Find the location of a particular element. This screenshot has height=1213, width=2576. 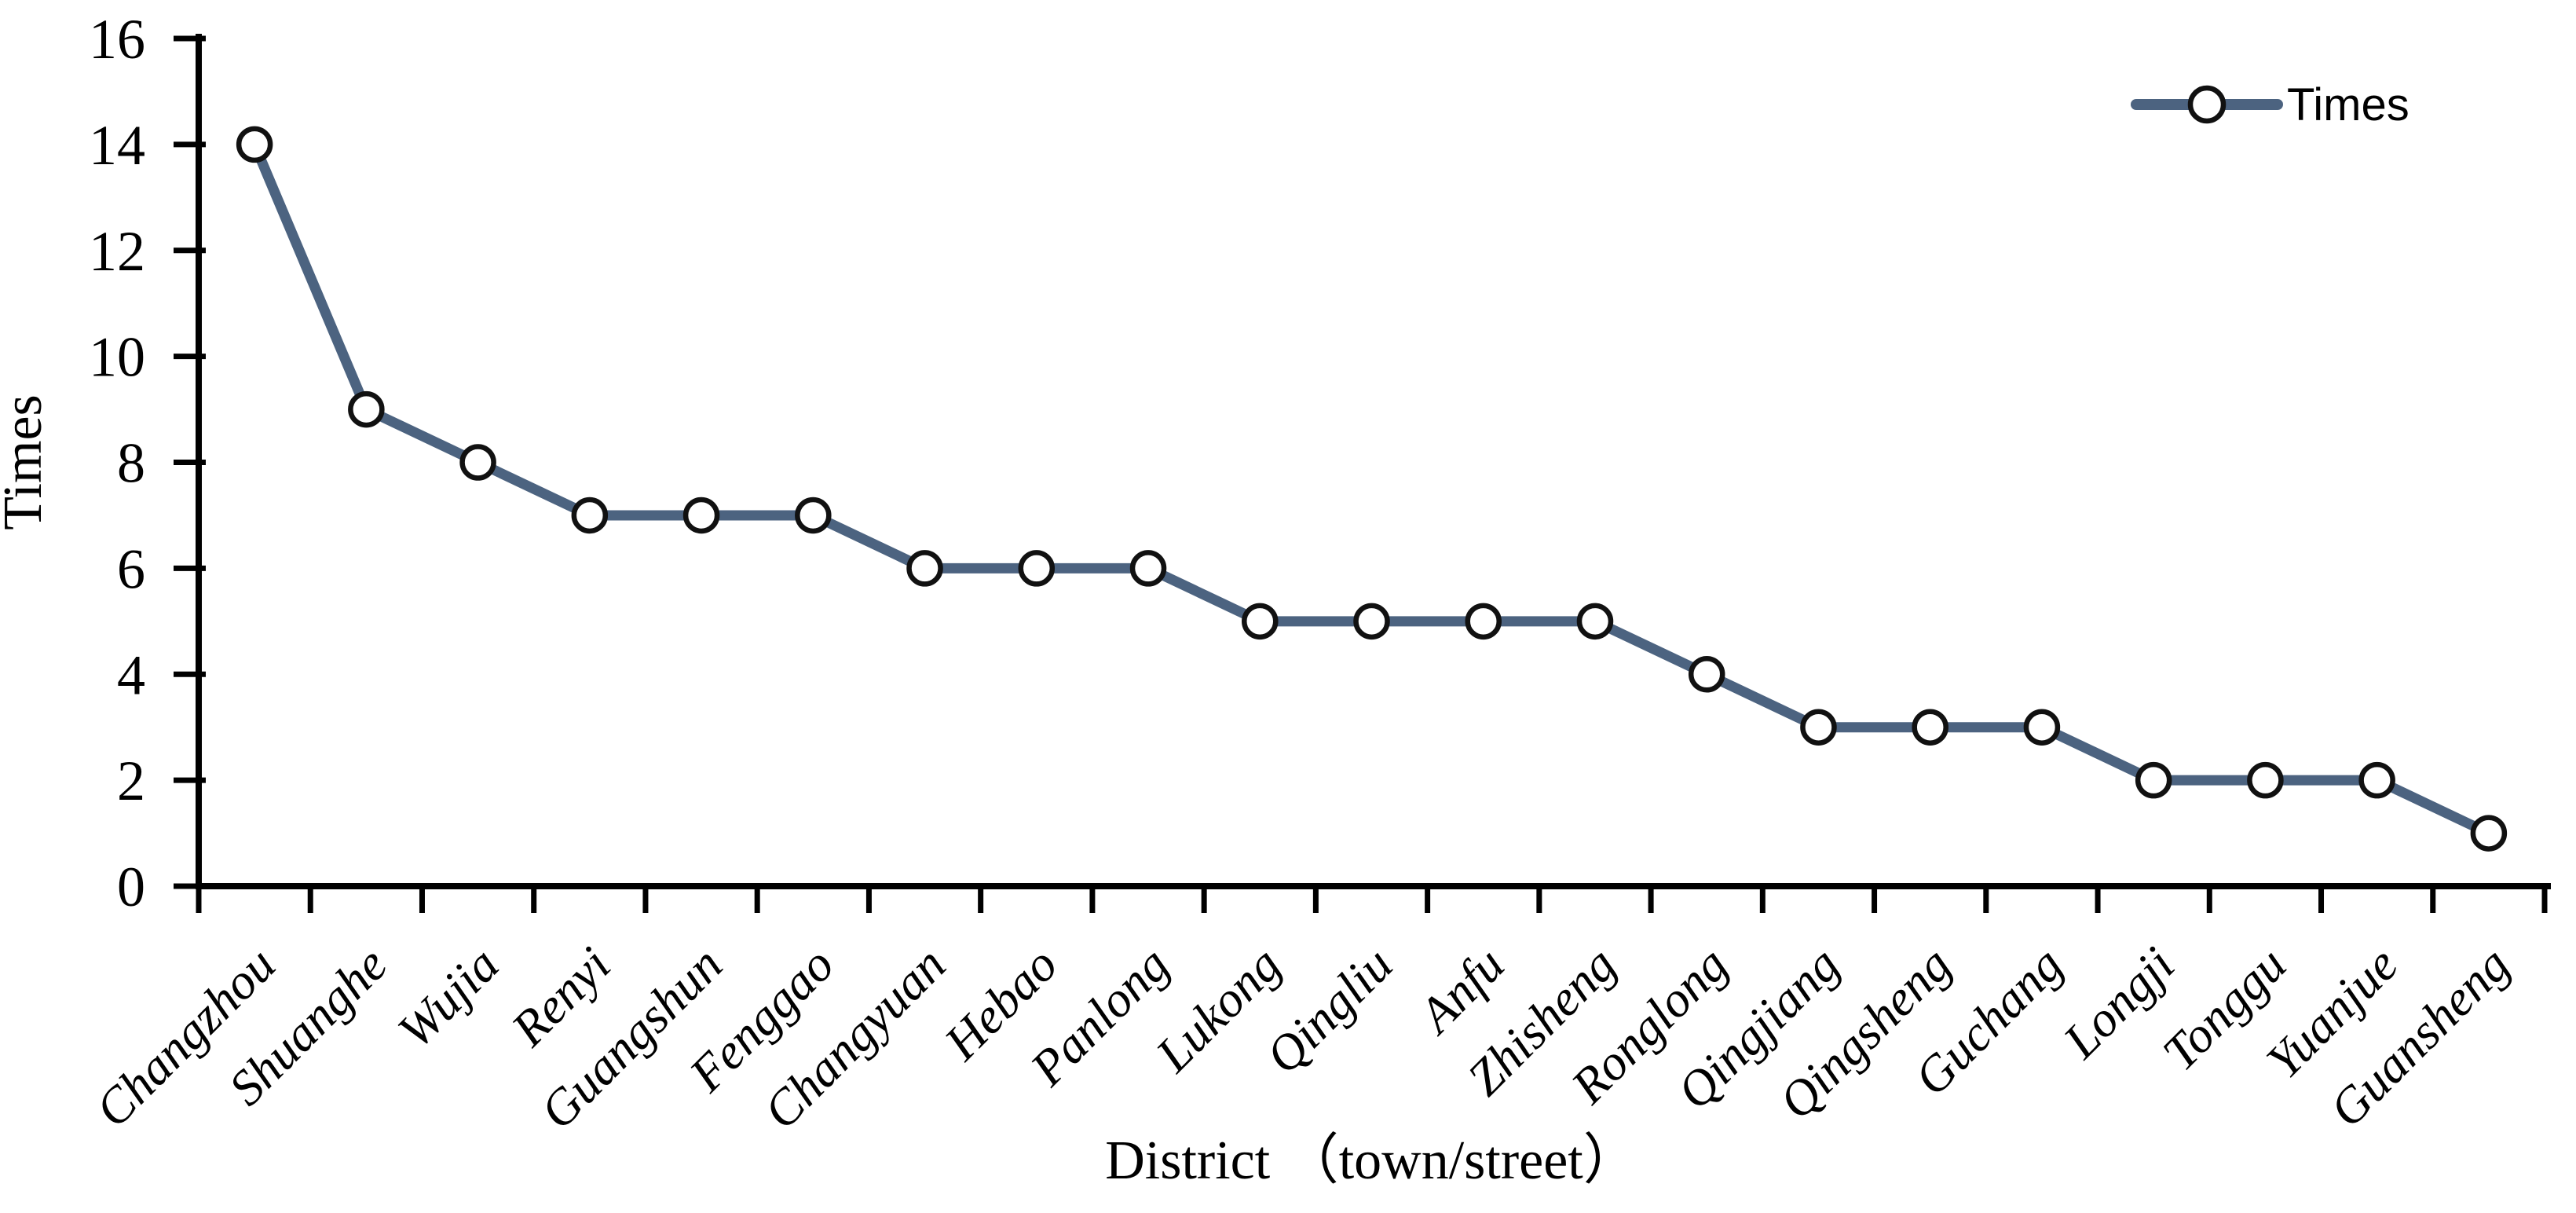

y-tick-label: 8 is located at coordinates (131, 464).